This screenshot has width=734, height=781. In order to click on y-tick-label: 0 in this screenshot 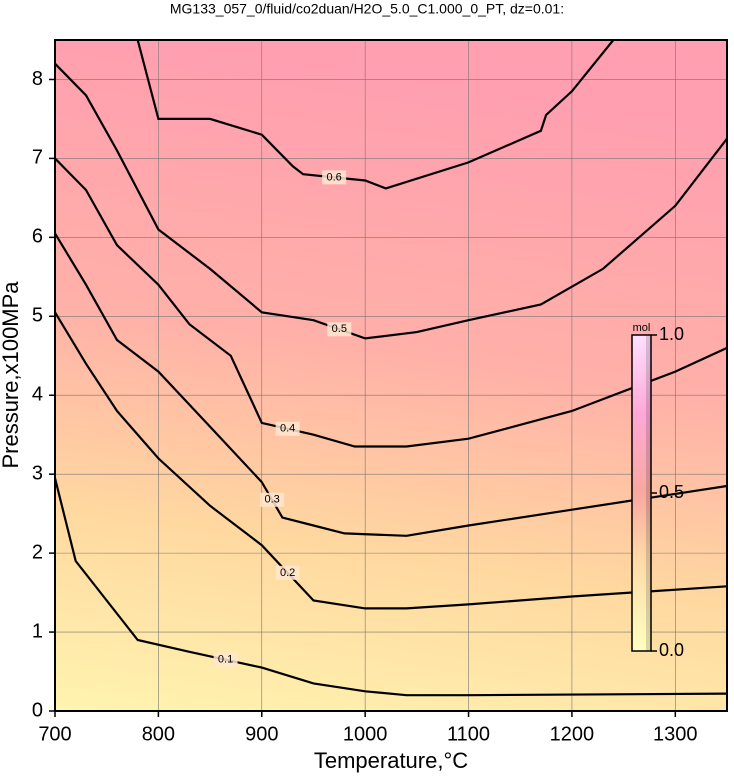, I will do `click(37, 710)`.